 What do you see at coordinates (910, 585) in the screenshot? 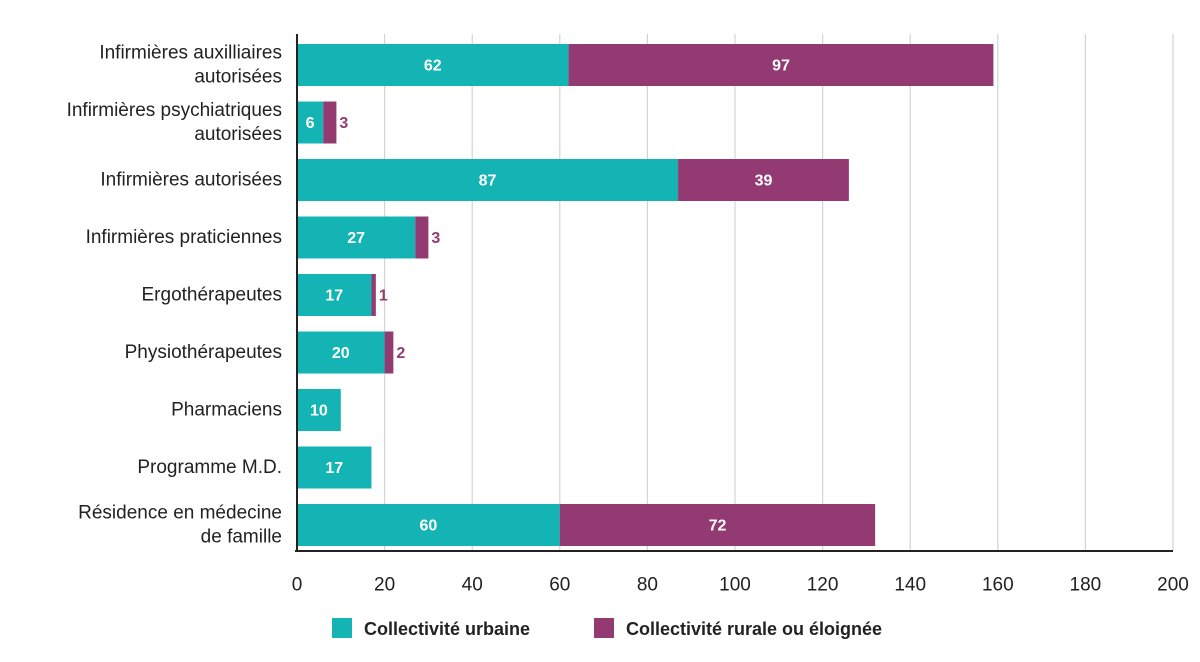
I see `x-tick-label: 140` at bounding box center [910, 585].